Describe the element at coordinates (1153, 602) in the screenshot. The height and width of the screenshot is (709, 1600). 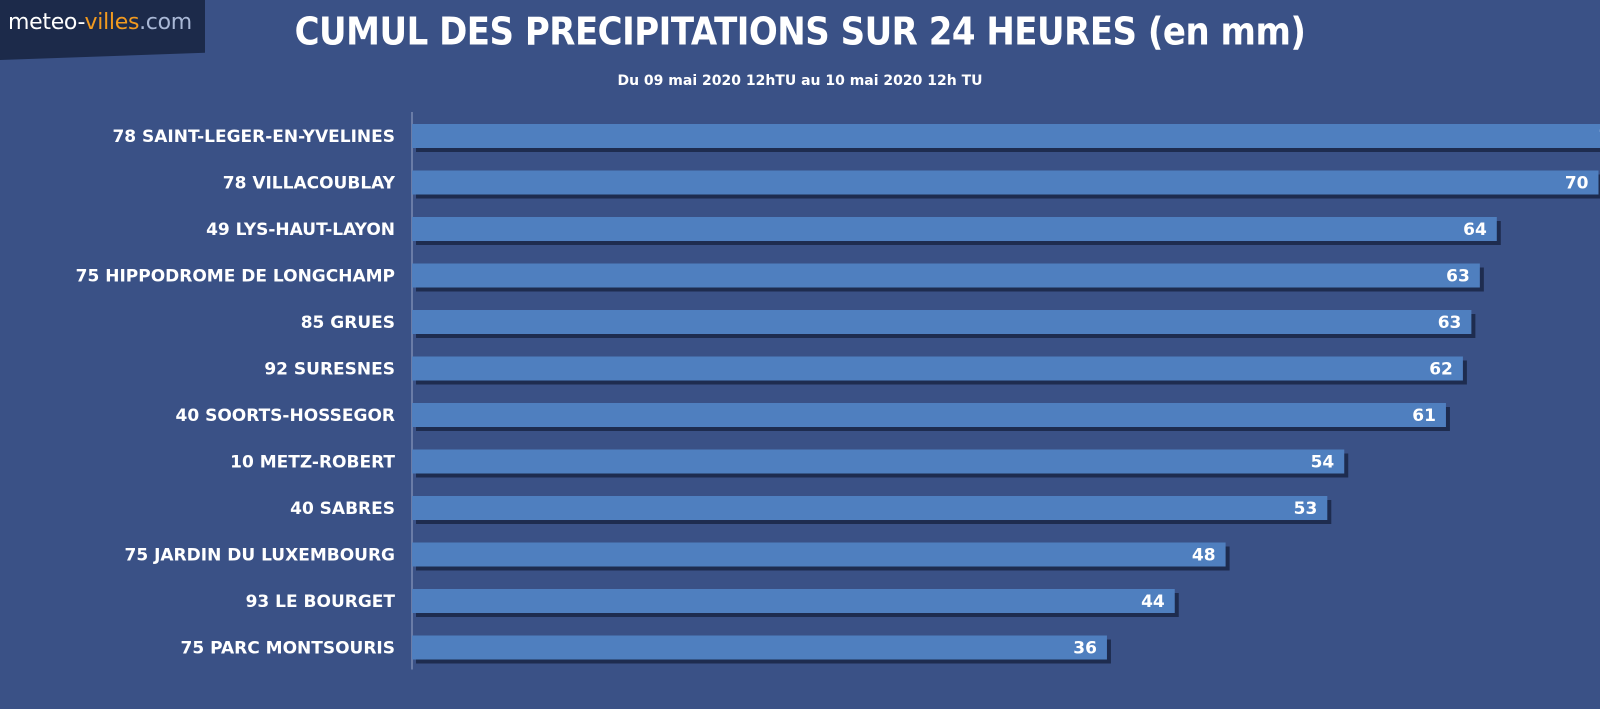
I see `value-label: 44` at that location.